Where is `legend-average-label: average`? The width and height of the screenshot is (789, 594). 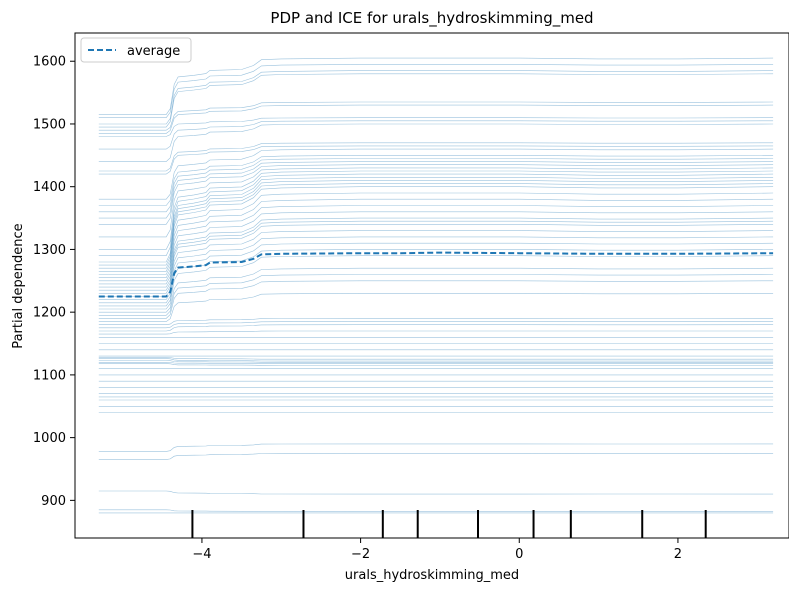
legend-average-label: average is located at coordinates (153, 51).